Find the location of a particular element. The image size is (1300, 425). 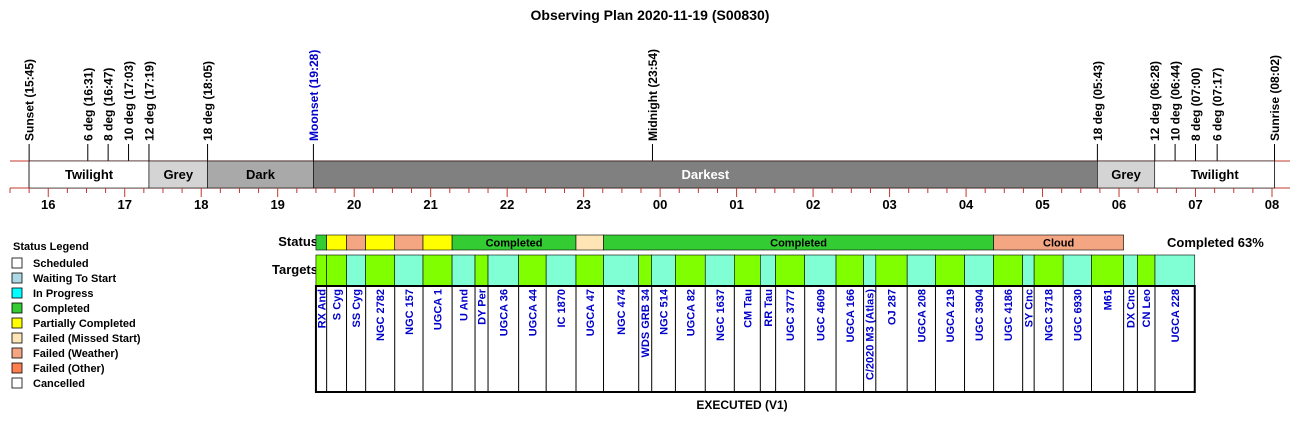

target-name-14: NGC 514 is located at coordinates (665, 311).